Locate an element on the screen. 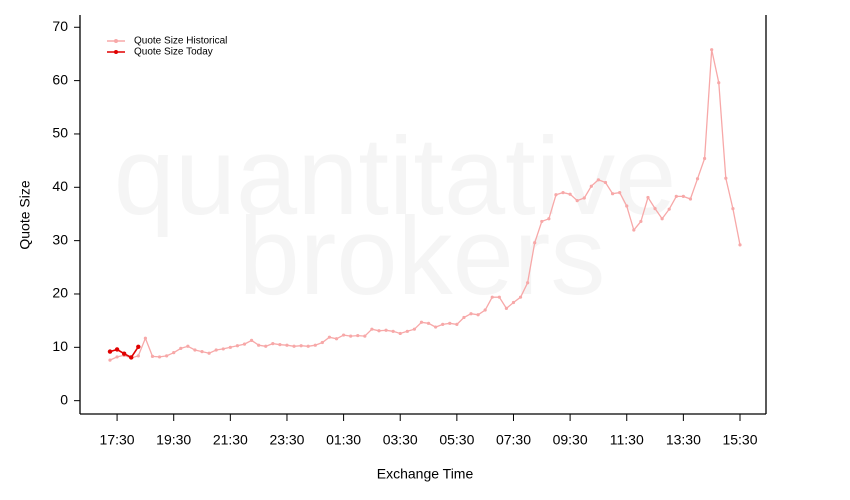 This screenshot has height=500, width=850. x-tick-label: 21:30 is located at coordinates (230, 440).